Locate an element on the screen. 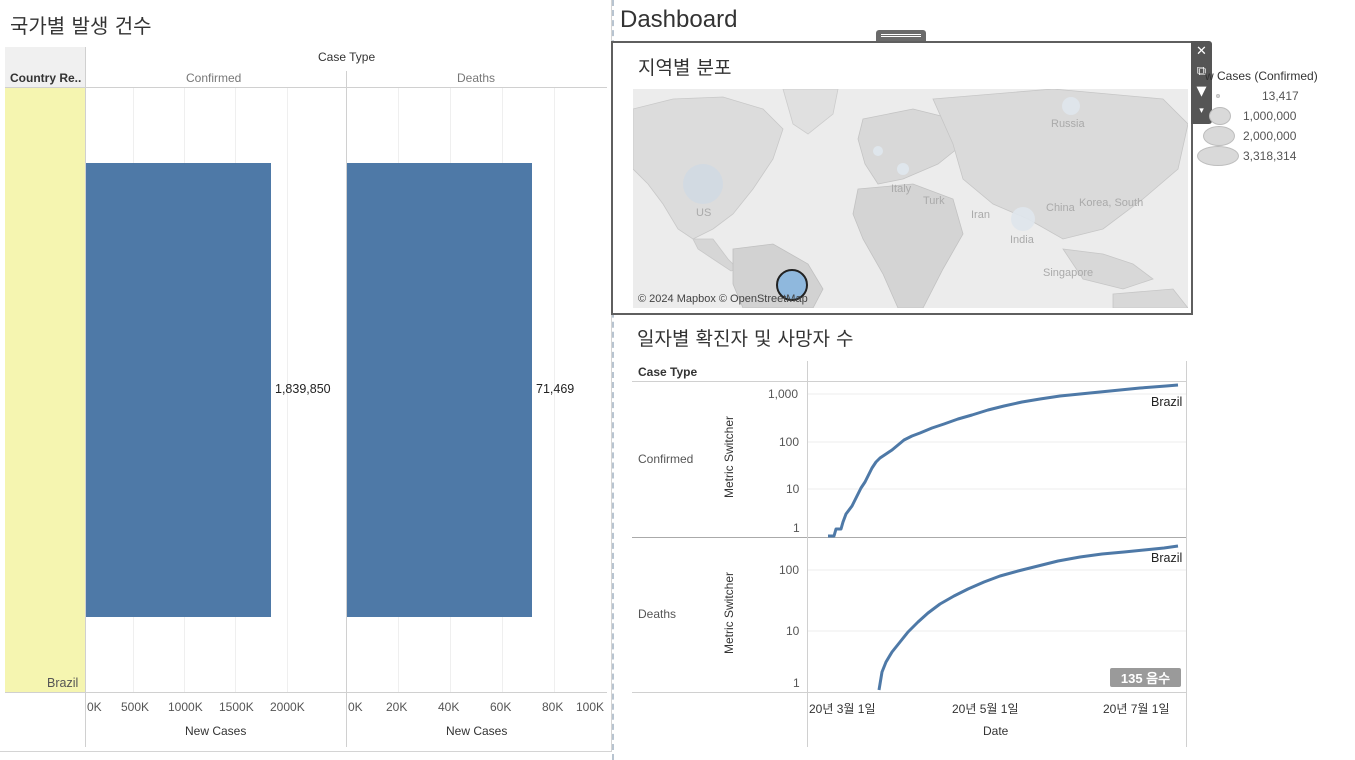 The height and width of the screenshot is (760, 1355). legend-value: 2,000,000 is located at coordinates (1270, 136).